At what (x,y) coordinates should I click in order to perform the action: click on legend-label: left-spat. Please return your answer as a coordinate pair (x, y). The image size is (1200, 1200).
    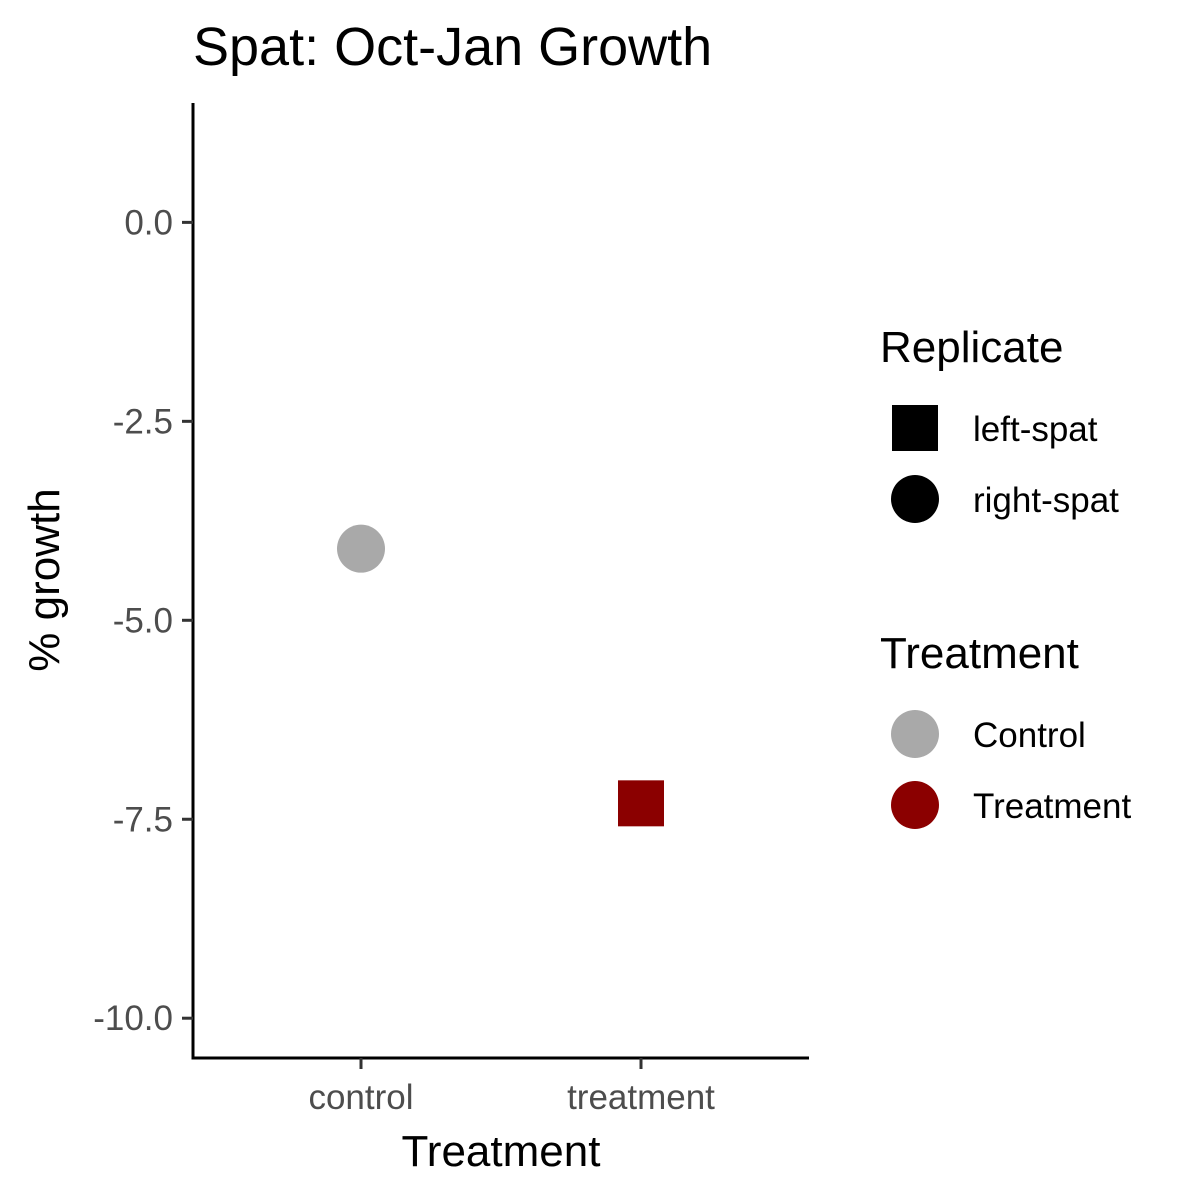
    Looking at the image, I should click on (1035, 429).